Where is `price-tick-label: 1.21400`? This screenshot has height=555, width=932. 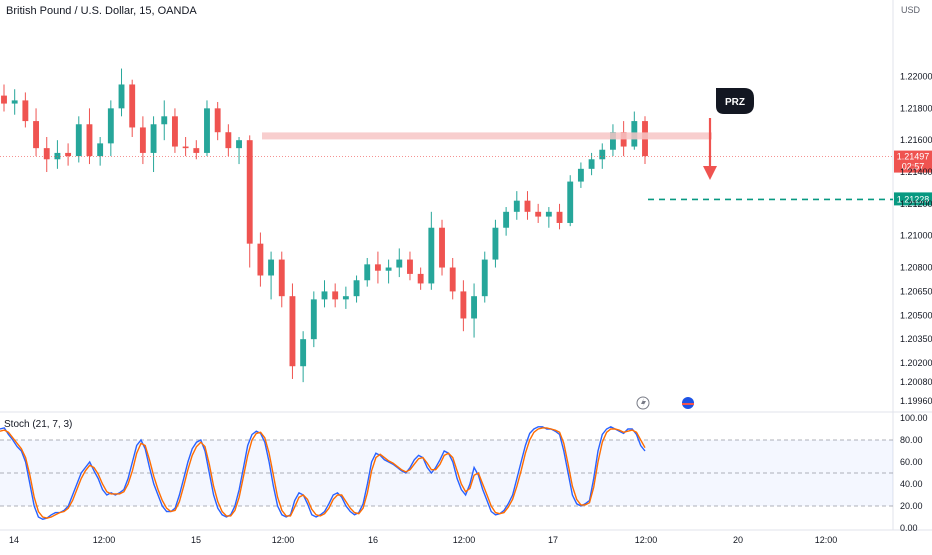 price-tick-label: 1.21400 is located at coordinates (916, 172).